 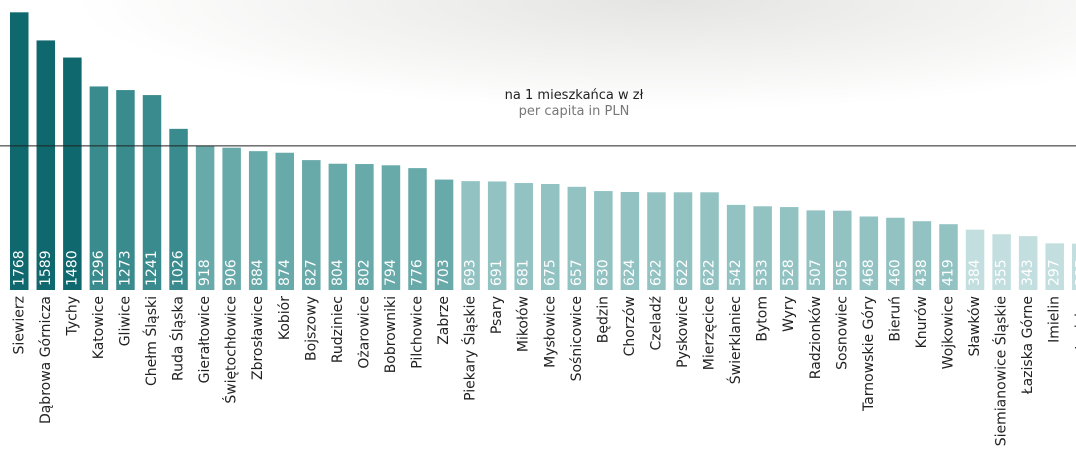 I want to click on x-tick-label: Rudziniec, so click(x=338, y=329).